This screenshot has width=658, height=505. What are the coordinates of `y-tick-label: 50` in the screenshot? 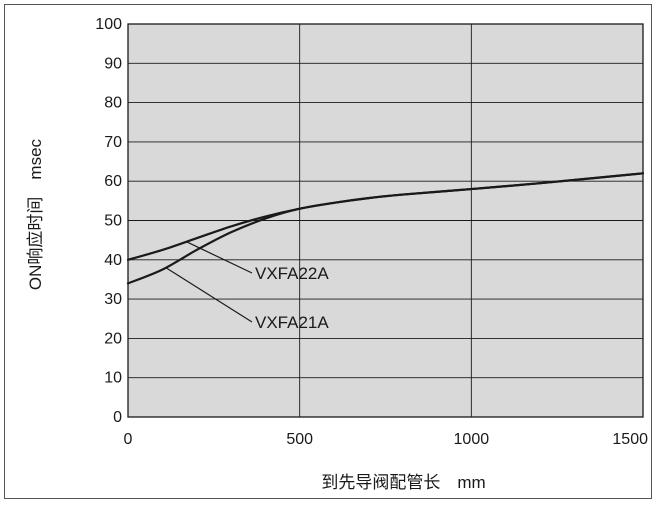 It's located at (113, 221).